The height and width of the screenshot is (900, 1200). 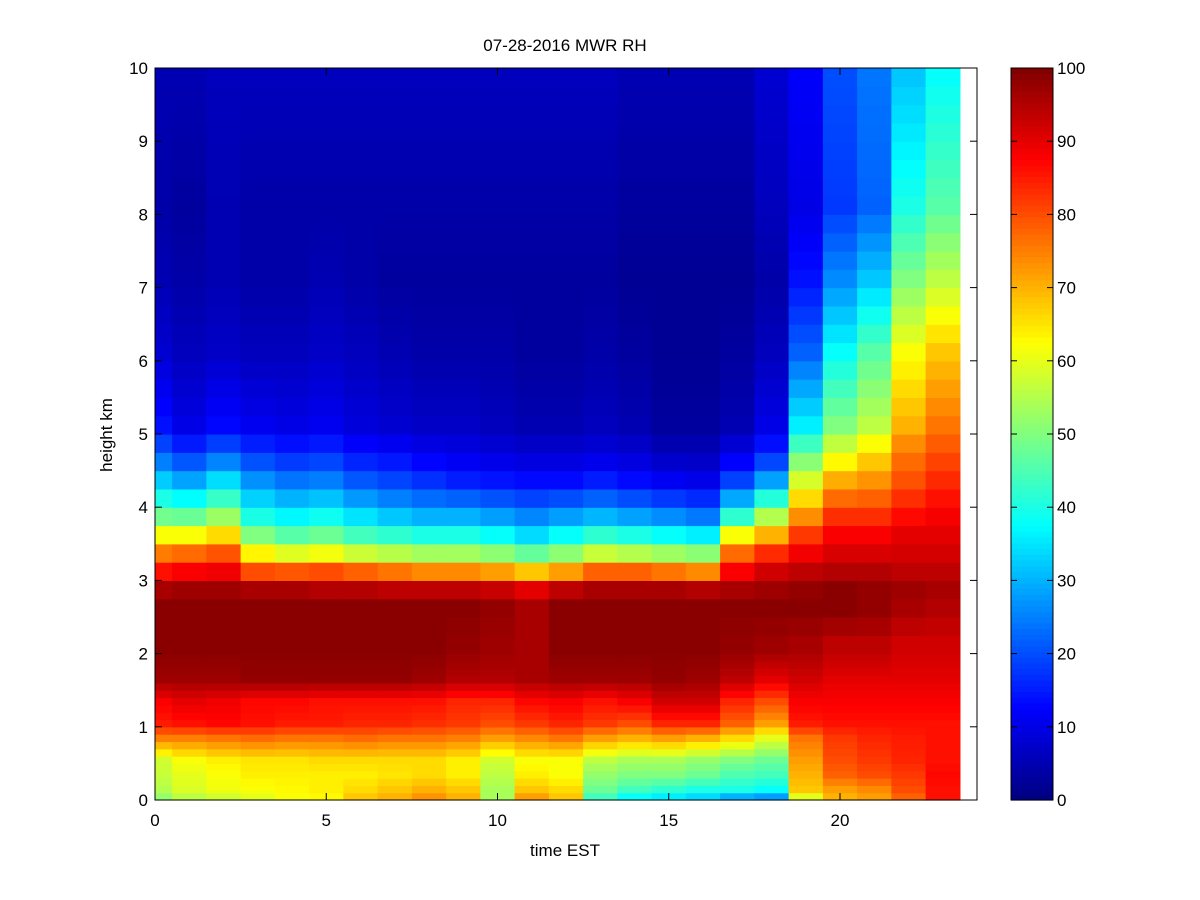 What do you see at coordinates (1066, 580) in the screenshot?
I see `colorbar-tick-label: 30` at bounding box center [1066, 580].